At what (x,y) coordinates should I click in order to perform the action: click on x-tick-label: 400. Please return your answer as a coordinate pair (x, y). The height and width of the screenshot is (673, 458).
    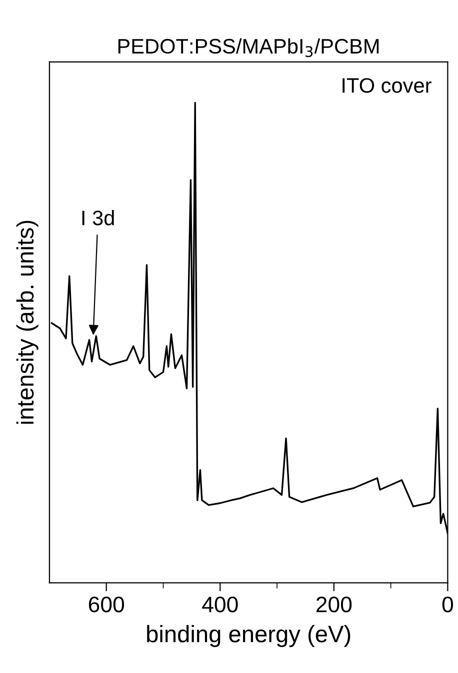
    Looking at the image, I should click on (220, 604).